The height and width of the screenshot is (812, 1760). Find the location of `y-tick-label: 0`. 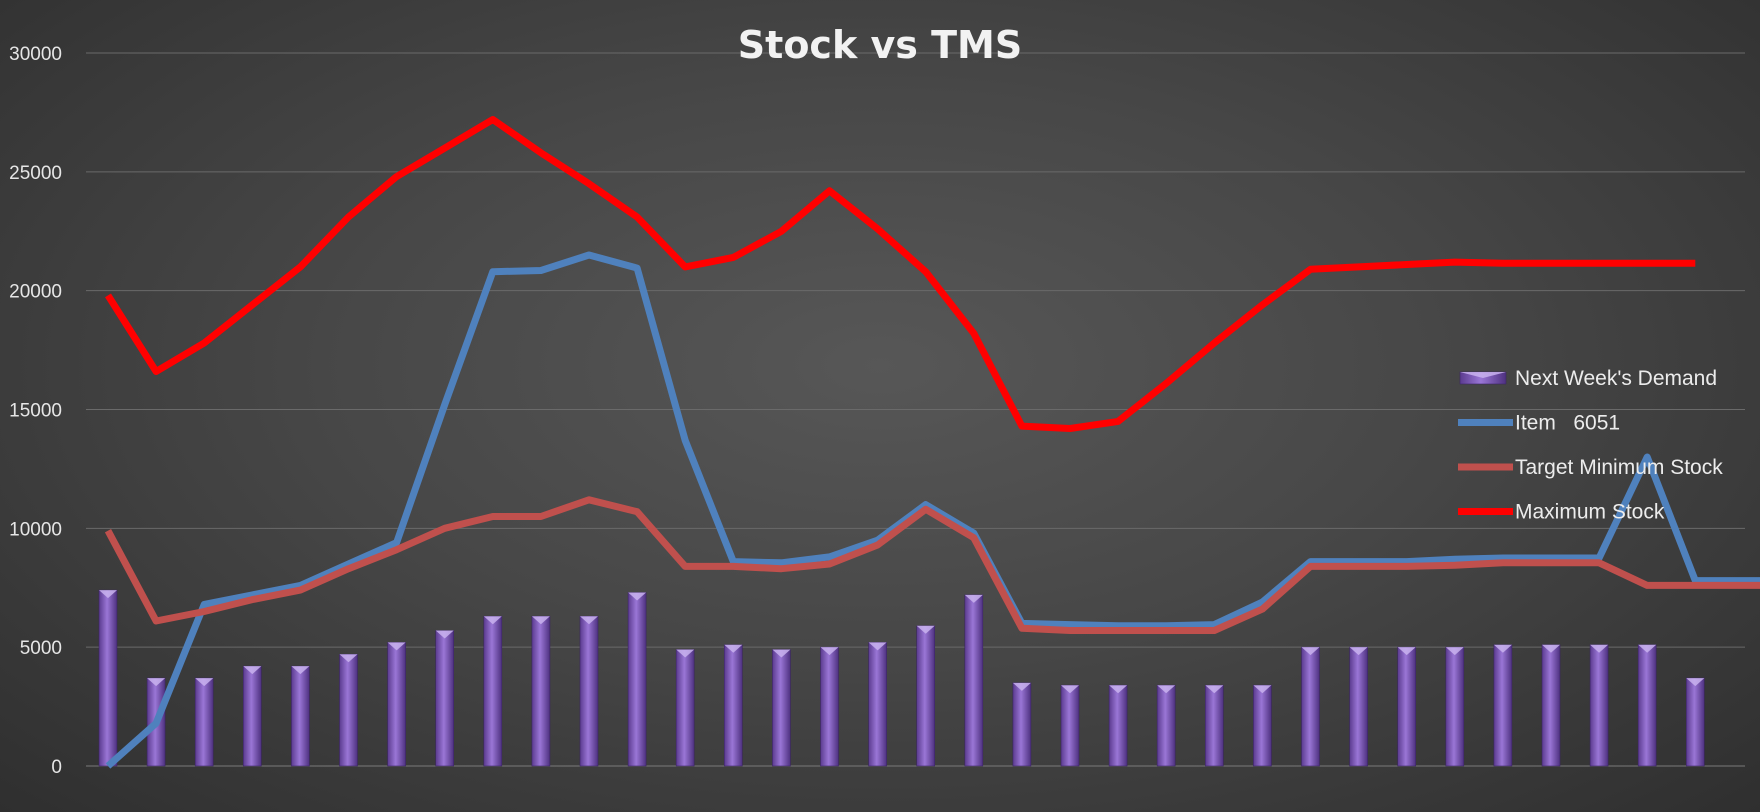

y-tick-label: 0 is located at coordinates (56, 767).